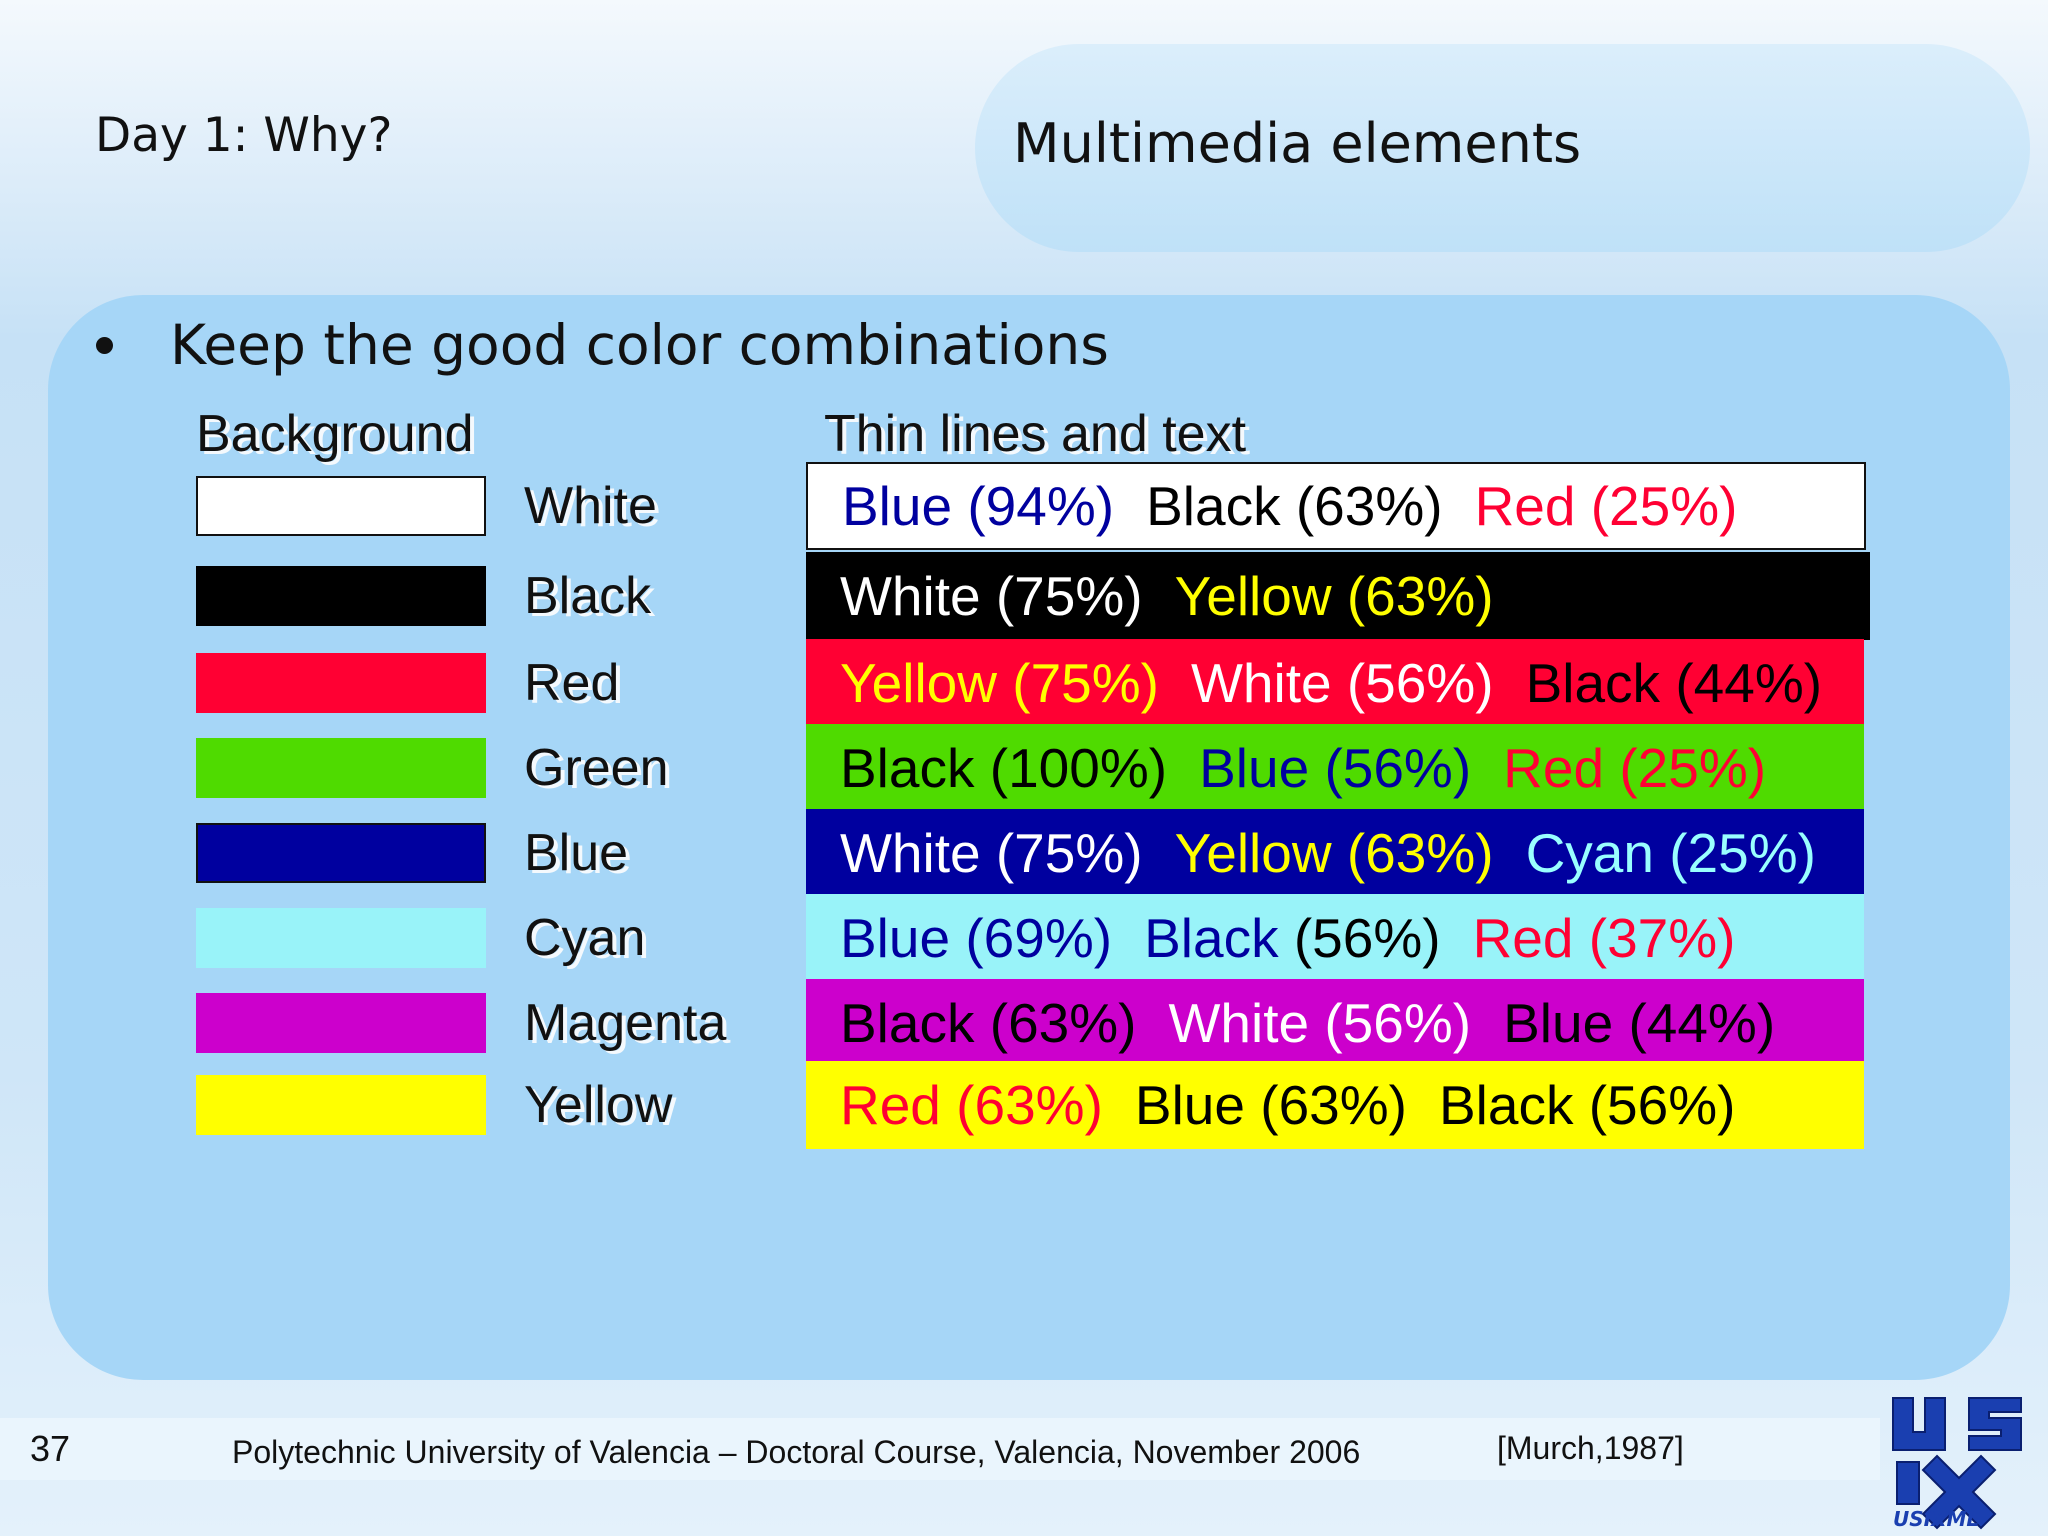 Image resolution: width=2048 pixels, height=1536 pixels. I want to click on text-color-band-green: Black (100%) Blue (56%) Red (25%), so click(1335, 768).